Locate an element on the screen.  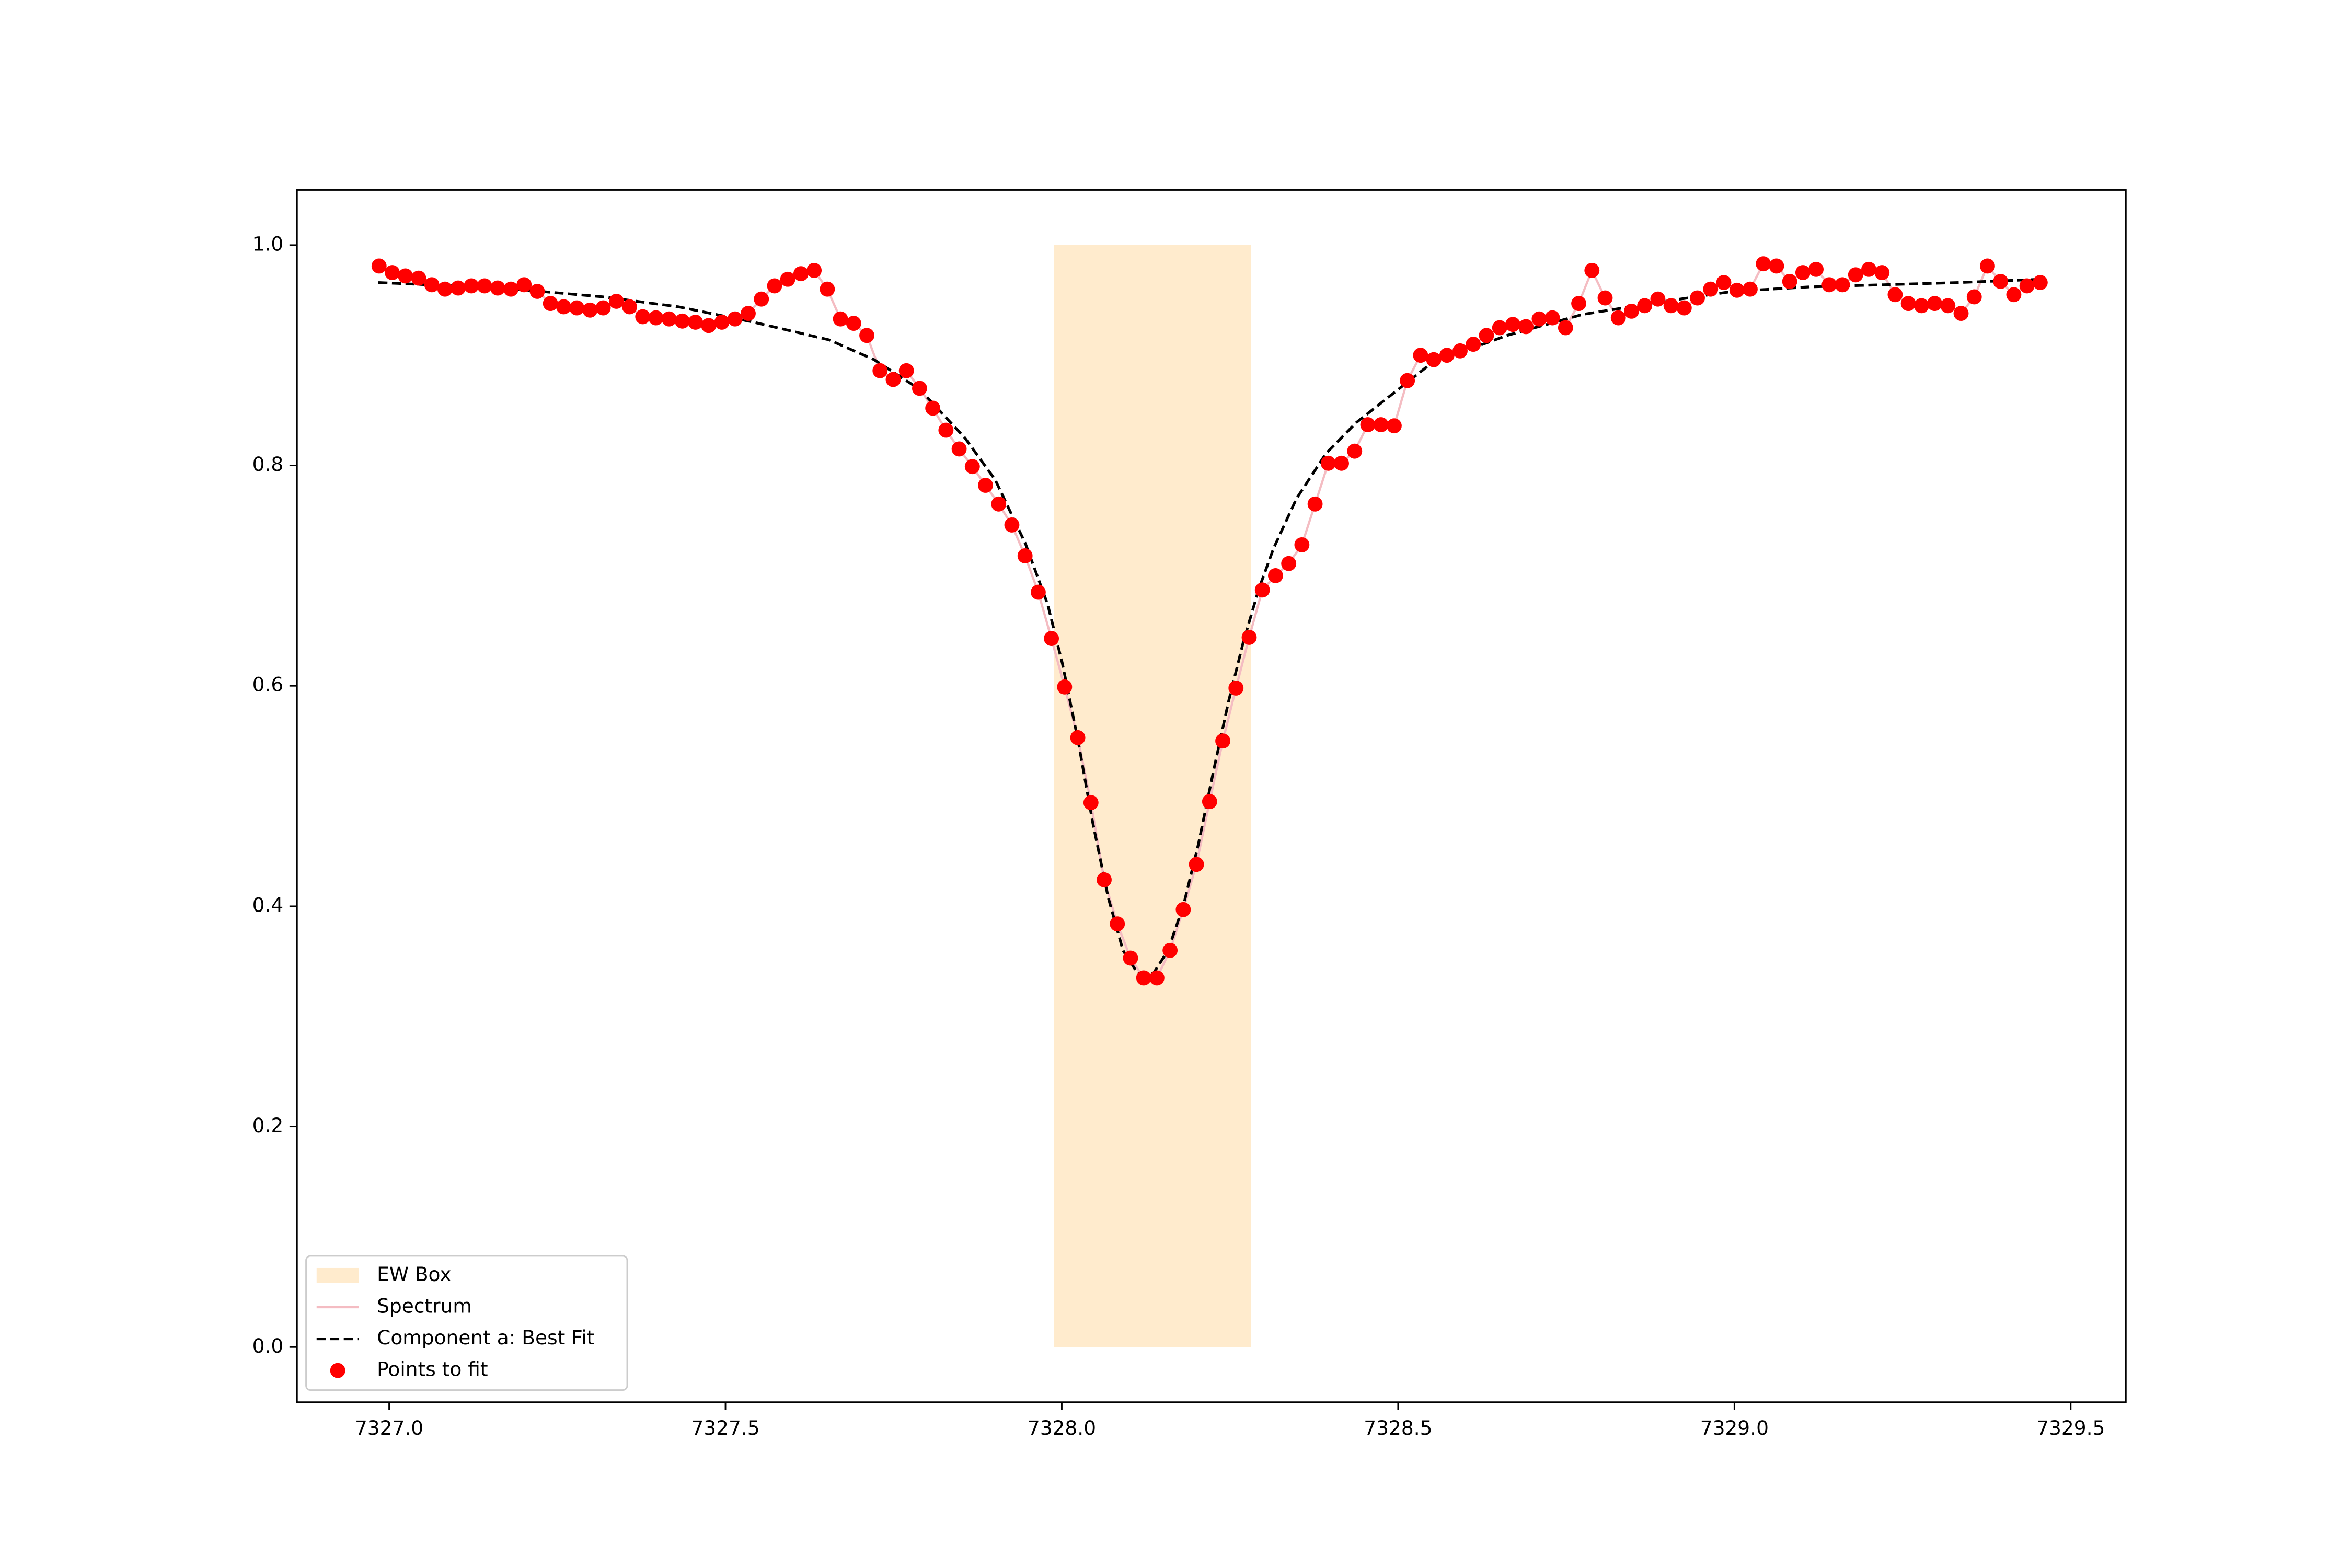
legend-box is located at coordinates (466, 1323).